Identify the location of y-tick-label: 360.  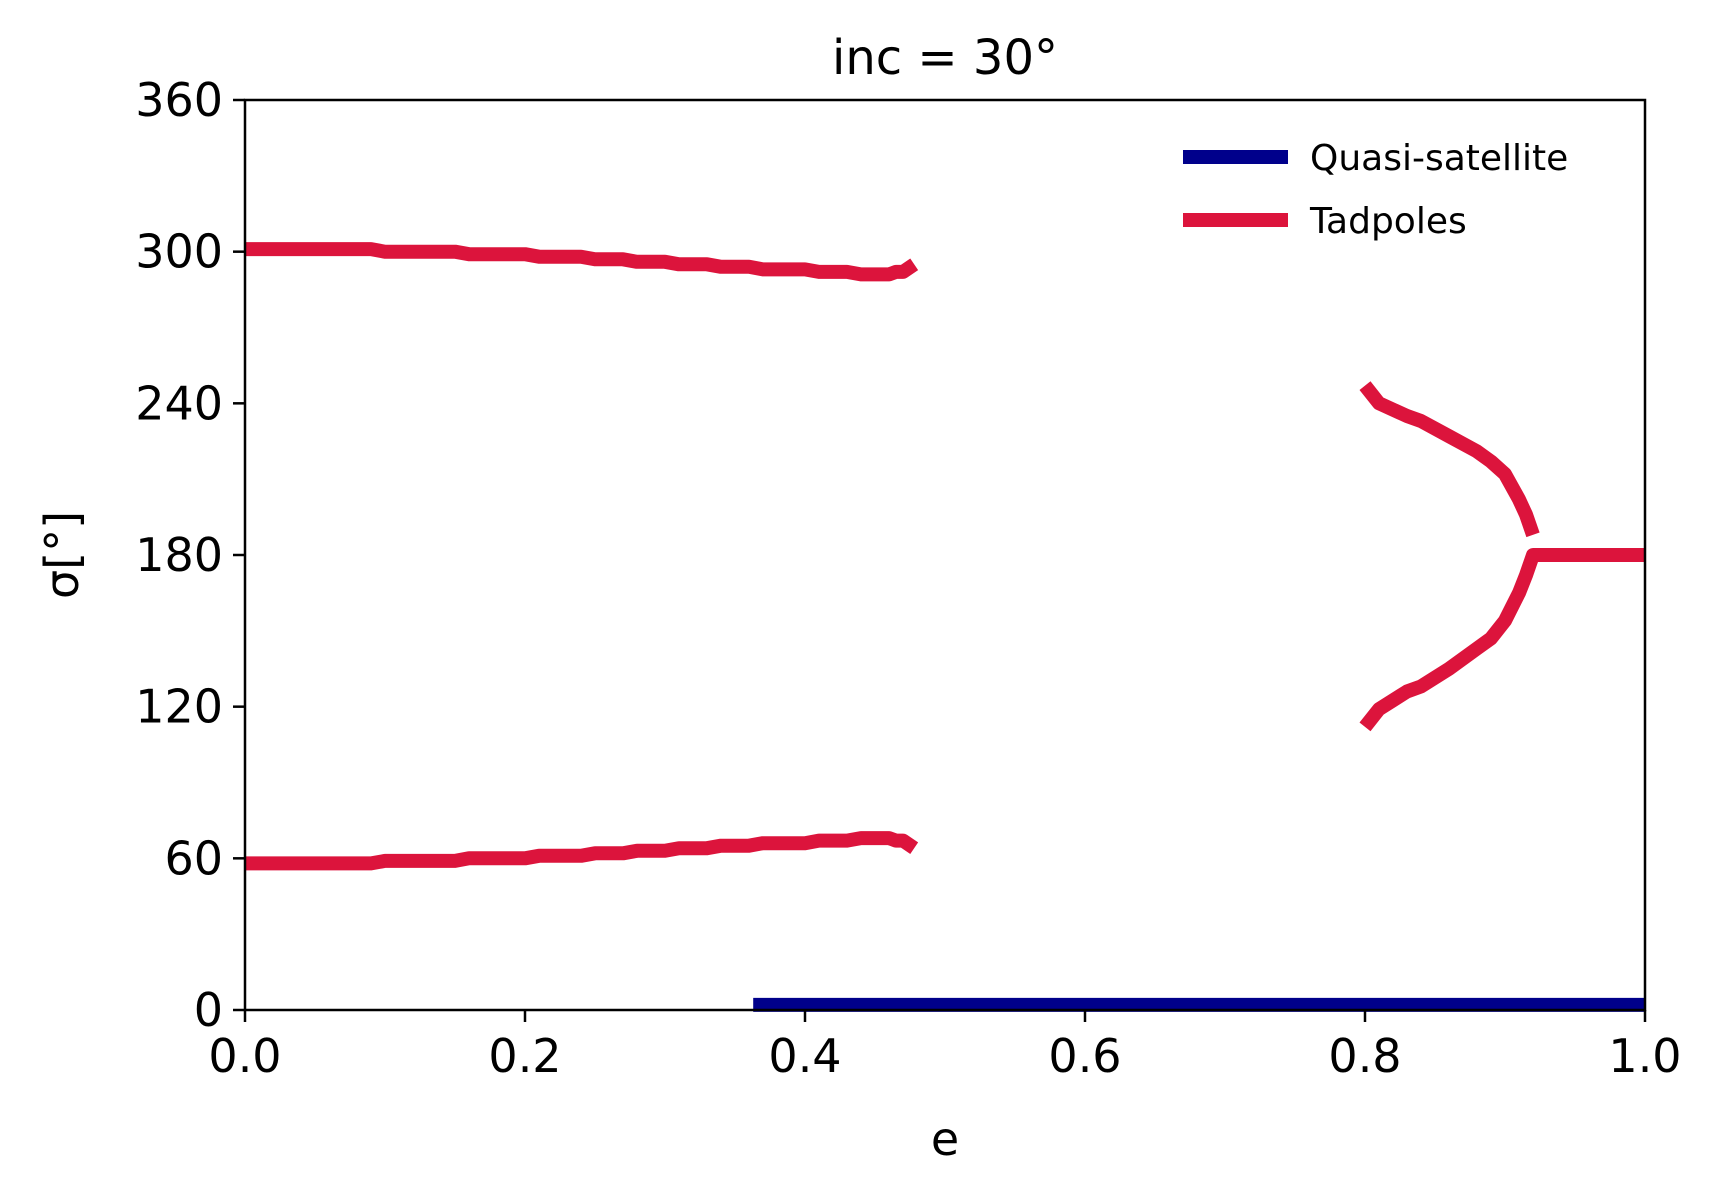
(179, 100).